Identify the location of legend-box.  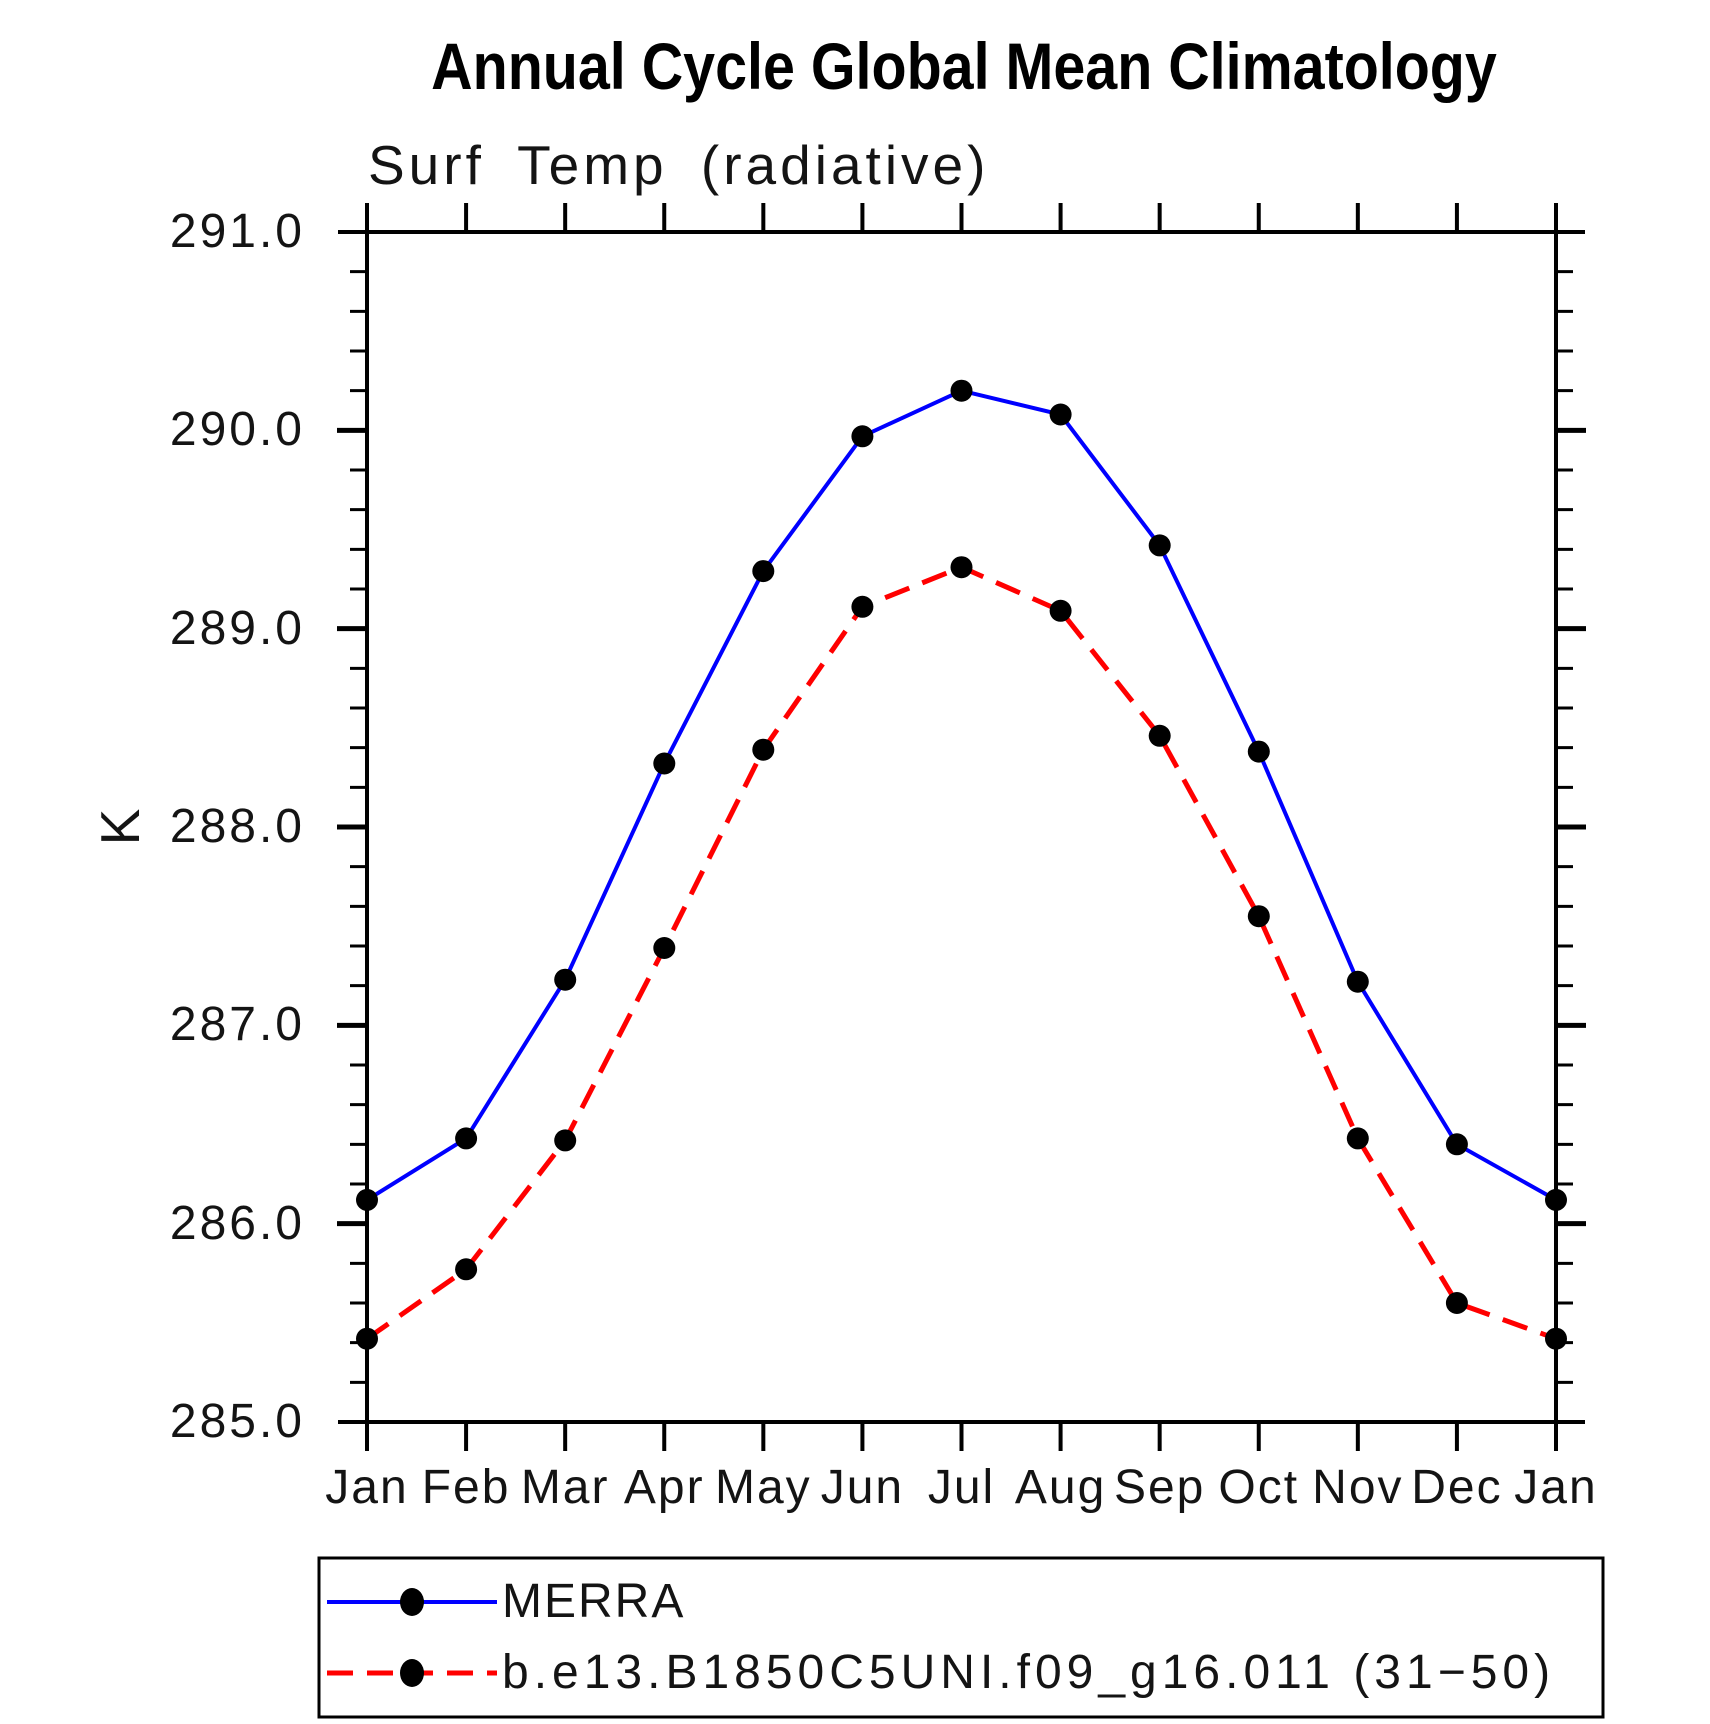
(961, 1637).